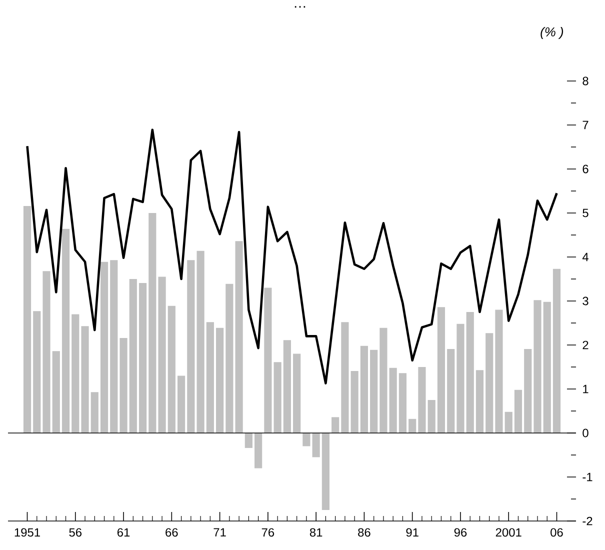 The image size is (605, 550). I want to click on x-tick-label: 71, so click(220, 532).